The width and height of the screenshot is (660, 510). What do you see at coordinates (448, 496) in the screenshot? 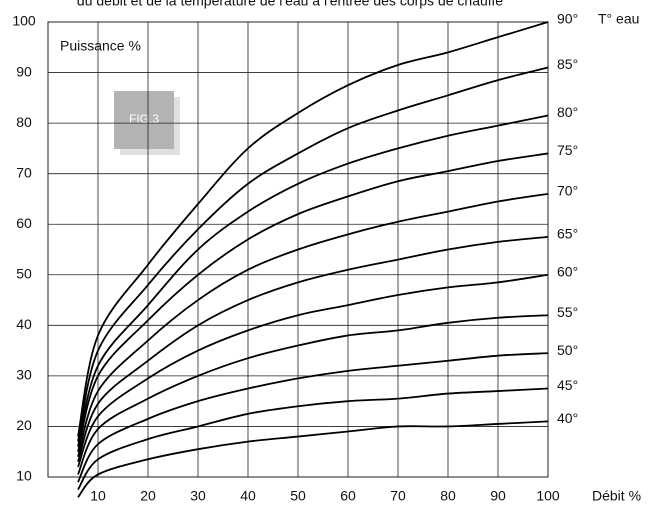
I see `x-tick-label: 80` at bounding box center [448, 496].